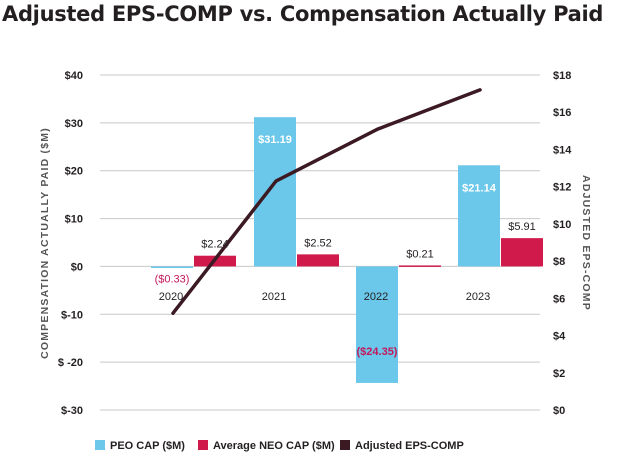 Image resolution: width=632 pixels, height=454 pixels. I want to click on legend-item-neo: Average NEO CAP ($M), so click(266, 446).